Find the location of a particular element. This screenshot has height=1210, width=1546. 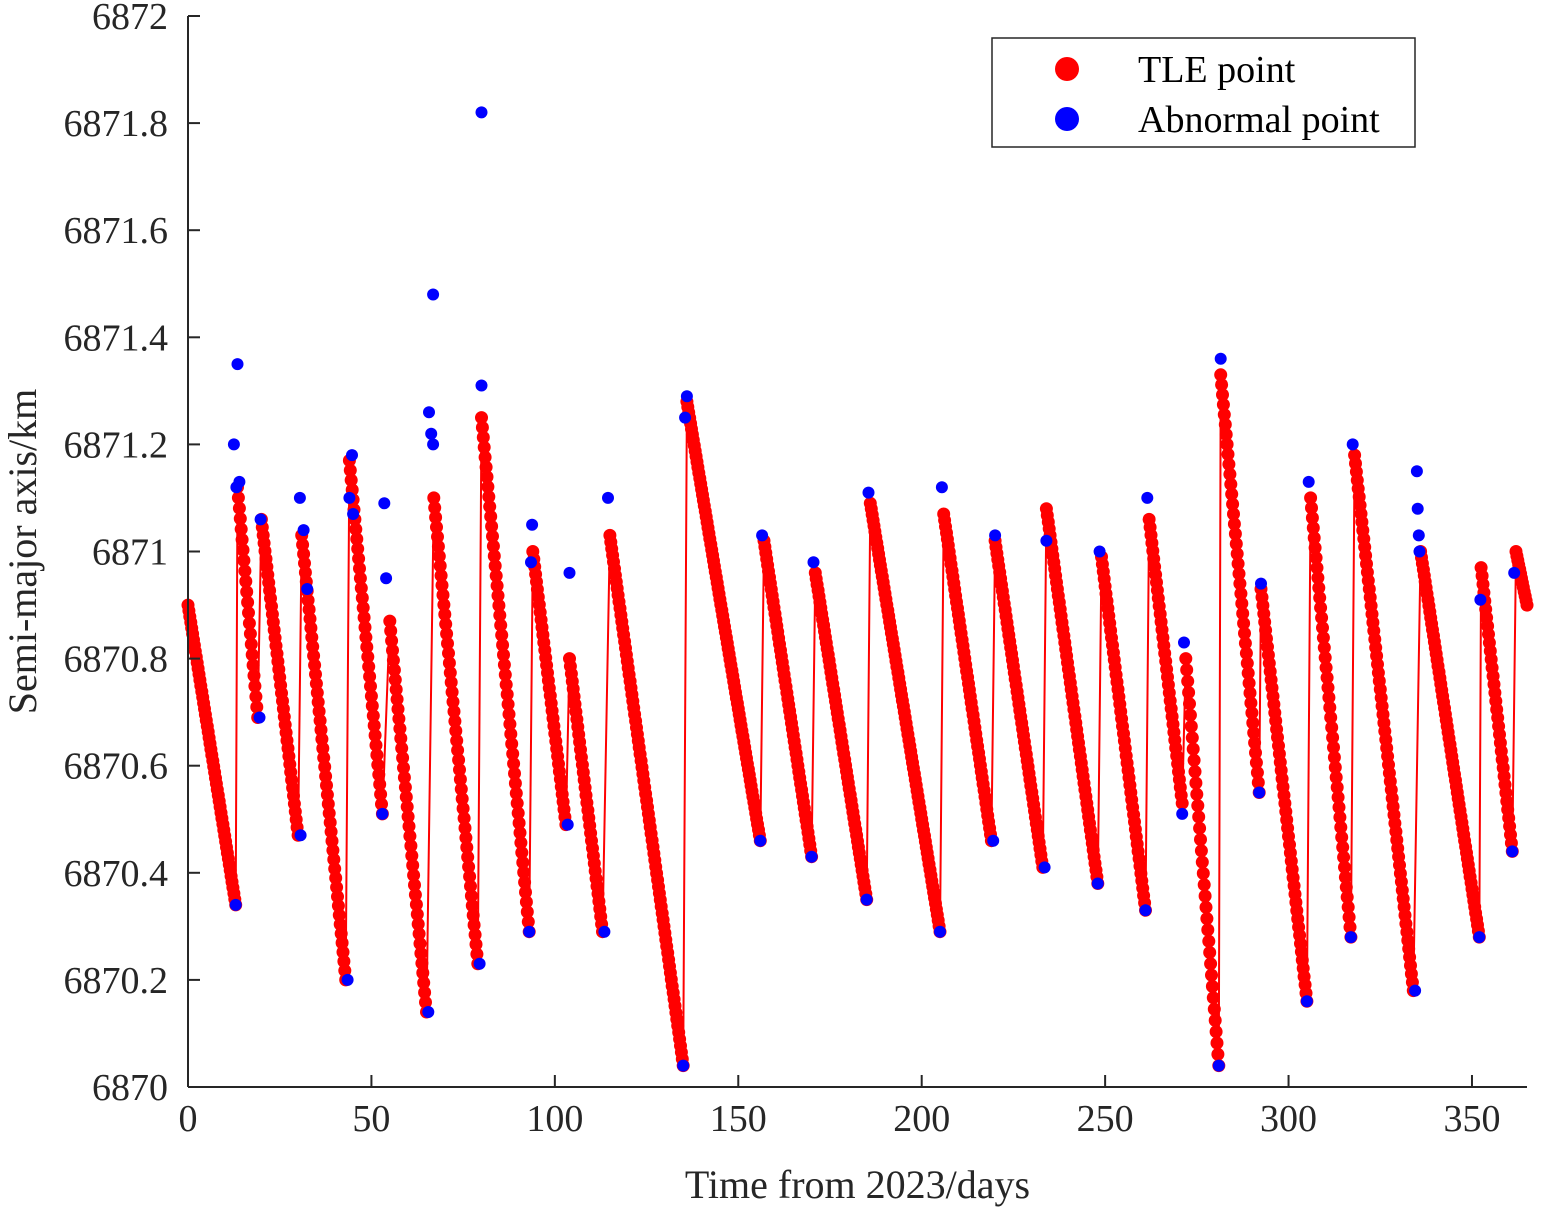

legend-marker-tle is located at coordinates (1067, 69).